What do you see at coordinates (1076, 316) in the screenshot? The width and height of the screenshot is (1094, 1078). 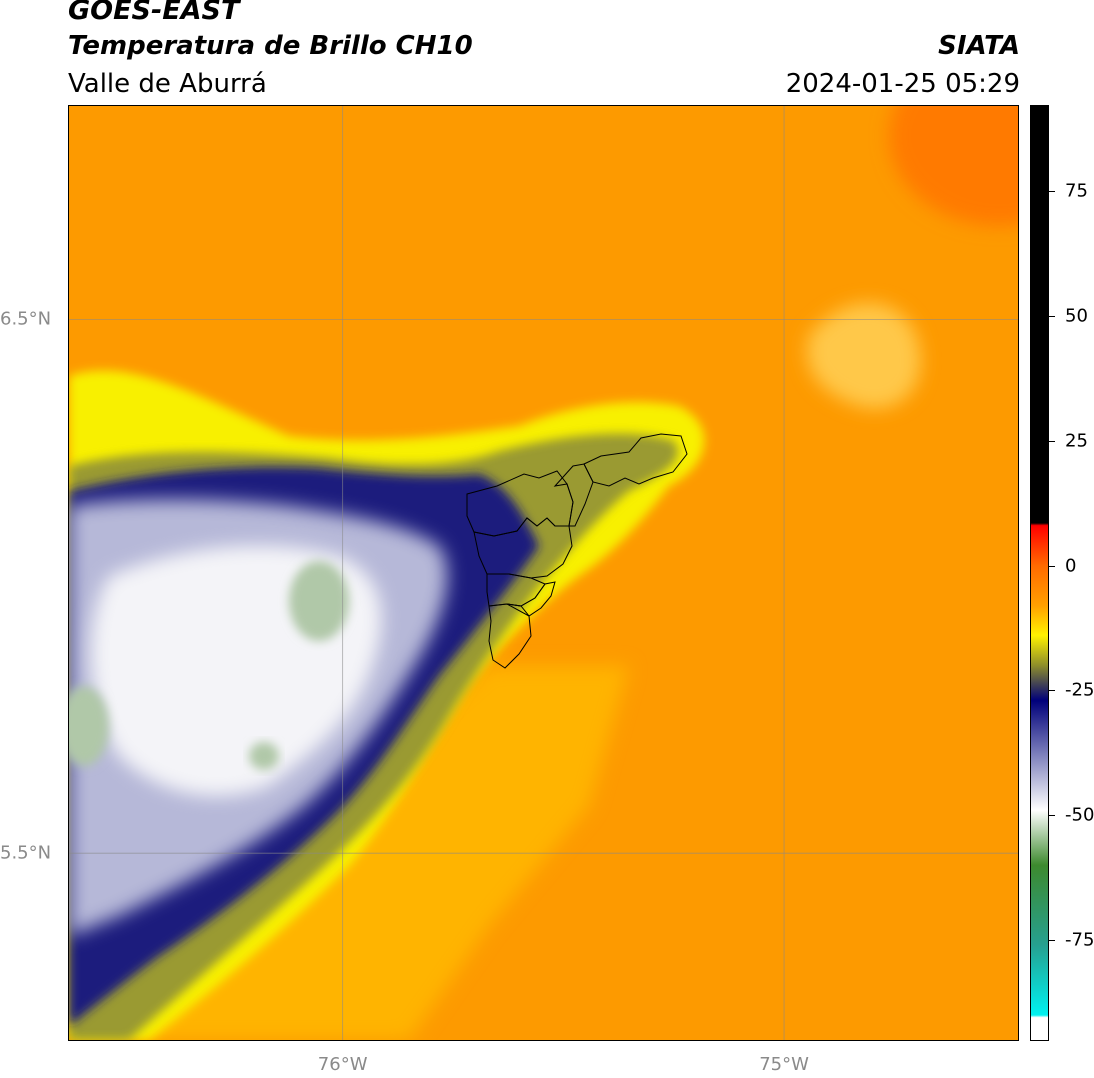 I see `colorbar-tick-label: 50` at bounding box center [1076, 316].